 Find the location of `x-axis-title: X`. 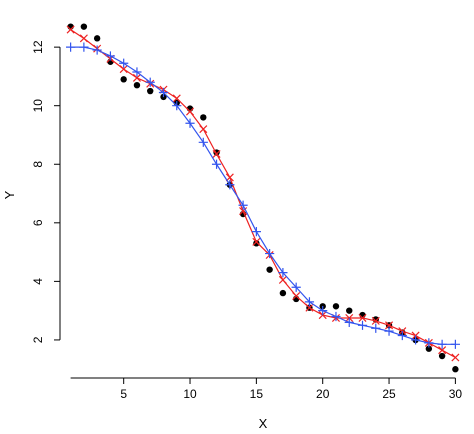

x-axis-title: X is located at coordinates (263, 423).